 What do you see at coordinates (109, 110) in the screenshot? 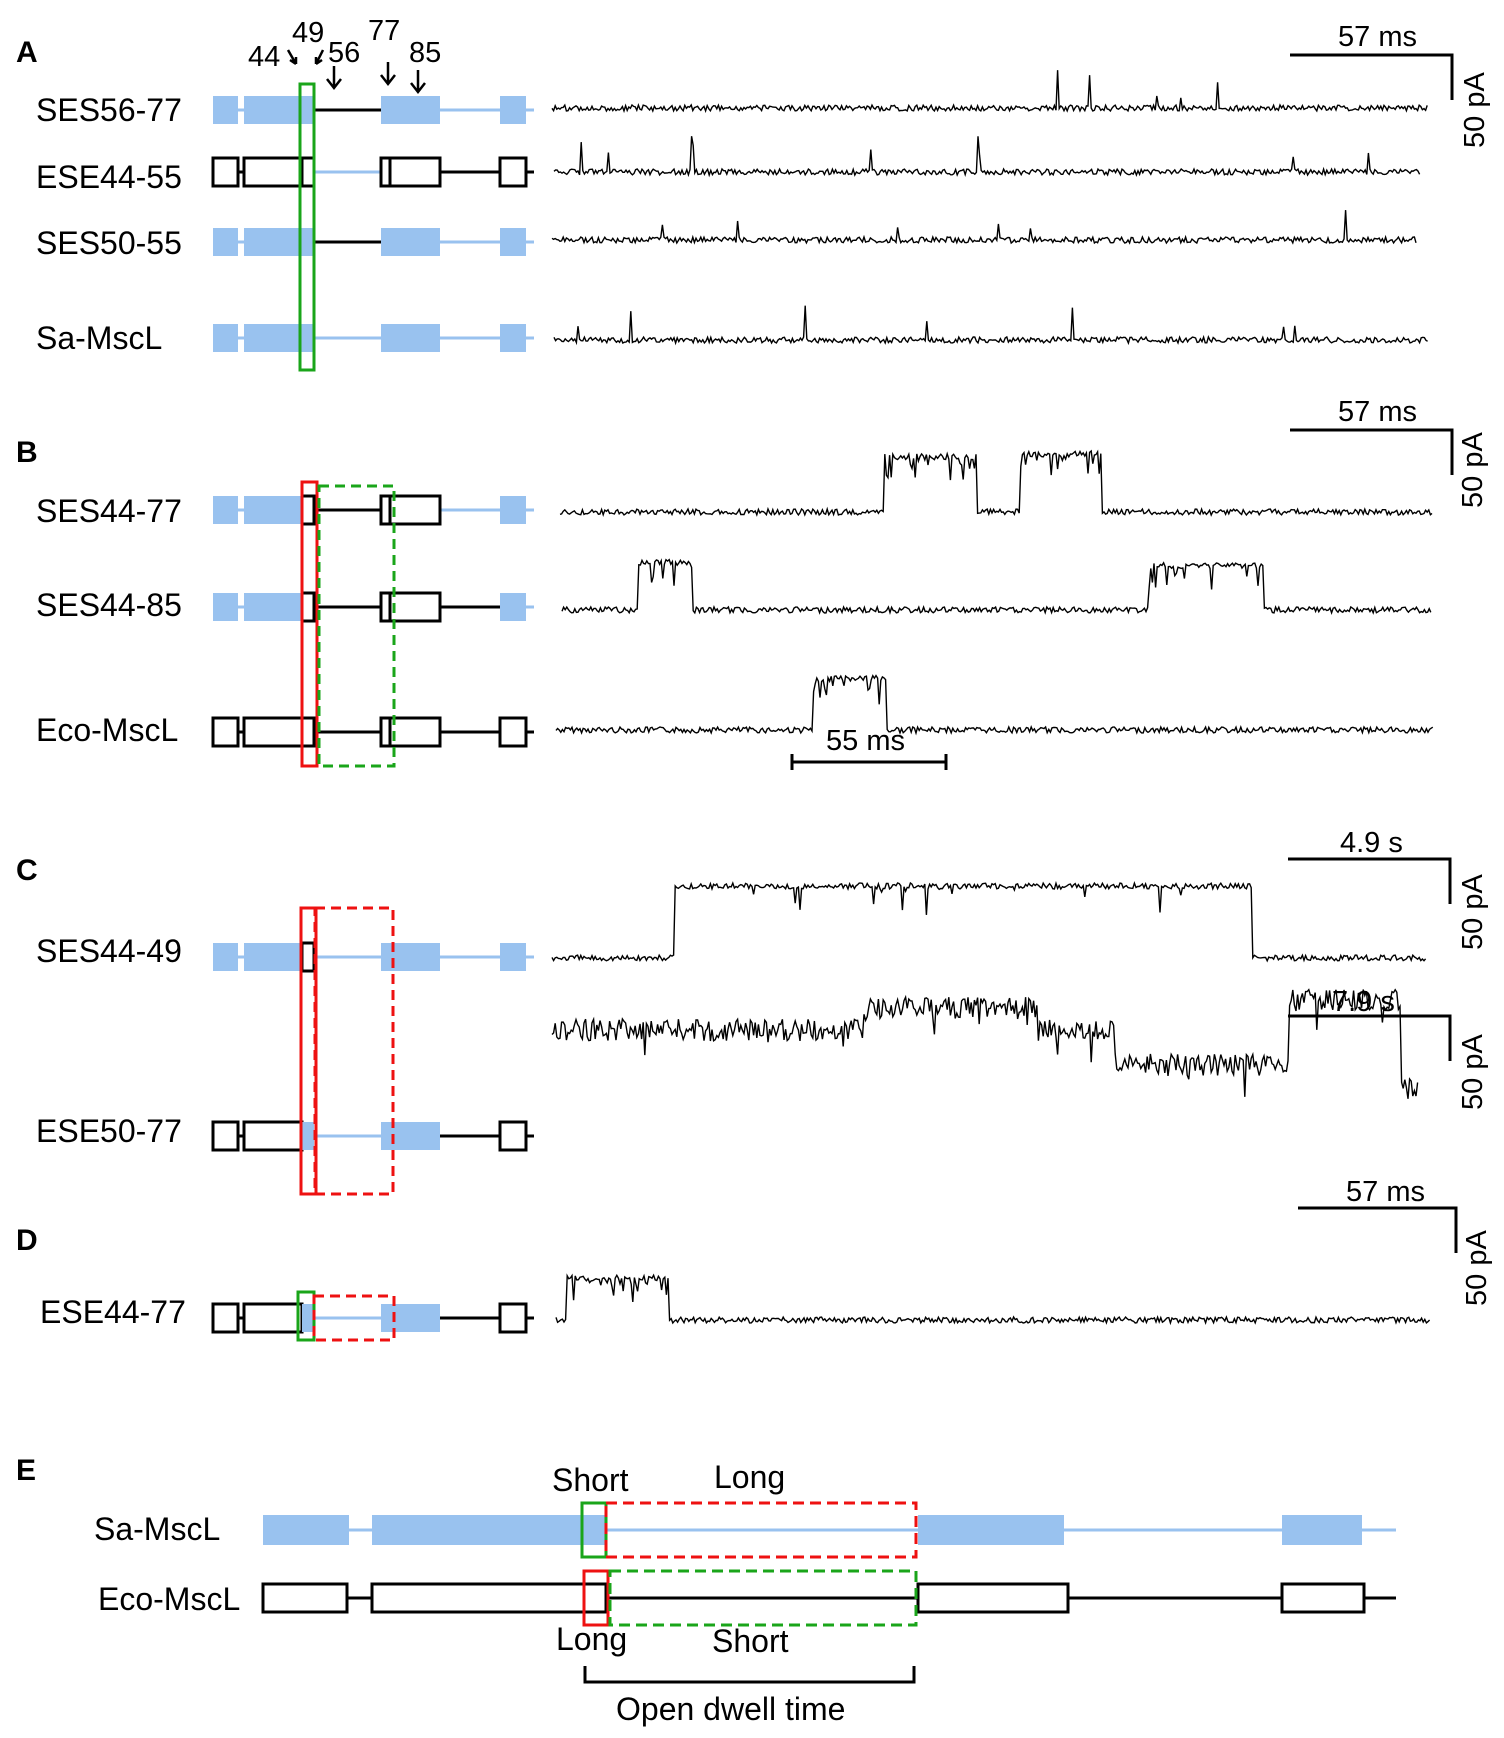
I see `row-label-ses56-77: SES56-77` at bounding box center [109, 110].